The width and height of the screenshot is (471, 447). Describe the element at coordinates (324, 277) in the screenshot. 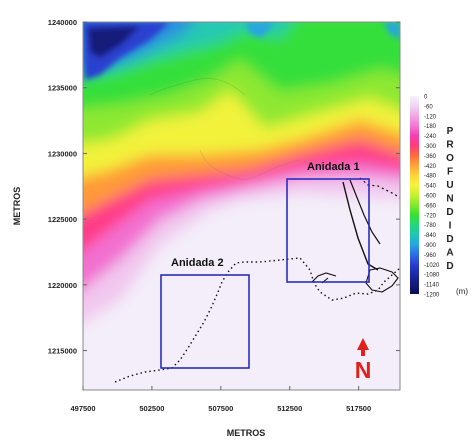

I see `coast-inlet` at that location.